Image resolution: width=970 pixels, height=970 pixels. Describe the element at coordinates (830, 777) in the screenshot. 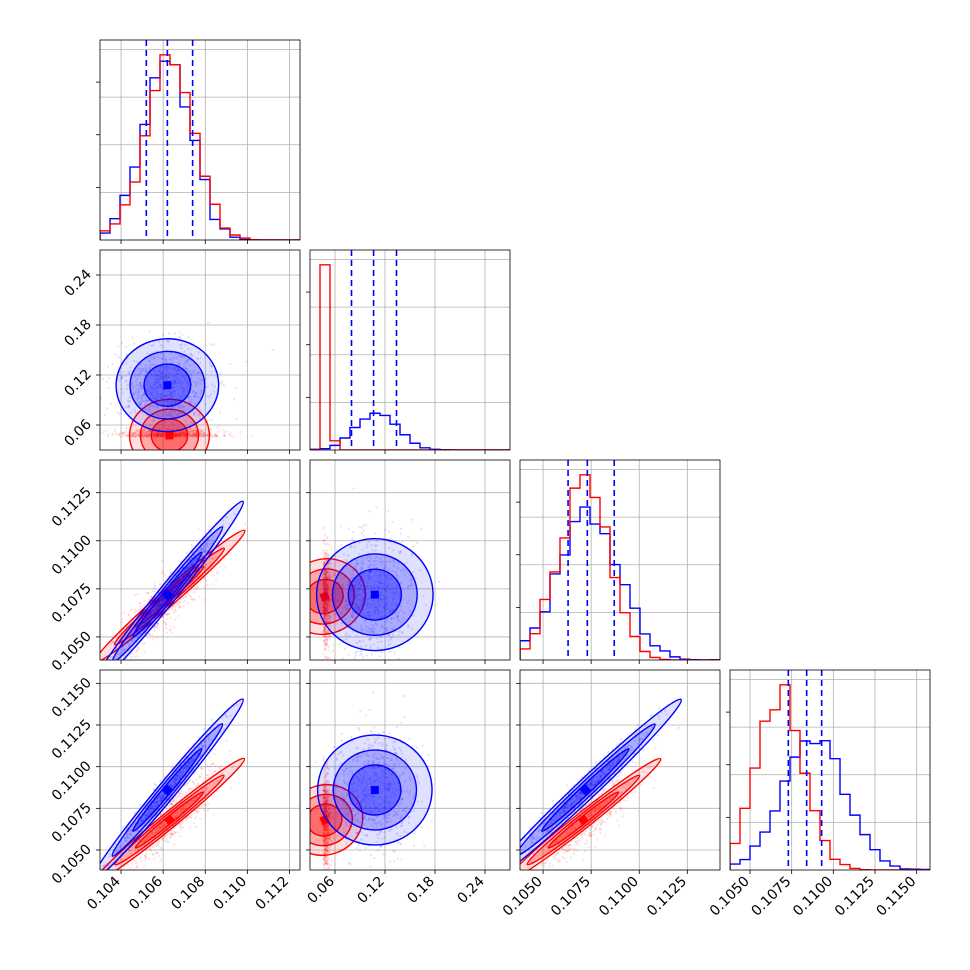

I see `hist-step` at that location.